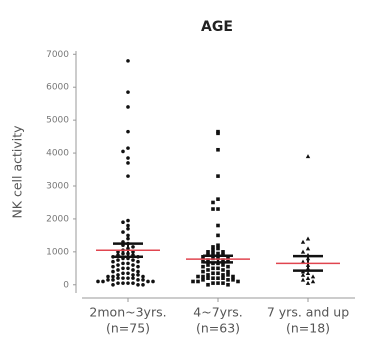  What do you see at coordinates (308, 312) in the screenshot?
I see `x-tick-label: 7 yrs. and up` at bounding box center [308, 312].